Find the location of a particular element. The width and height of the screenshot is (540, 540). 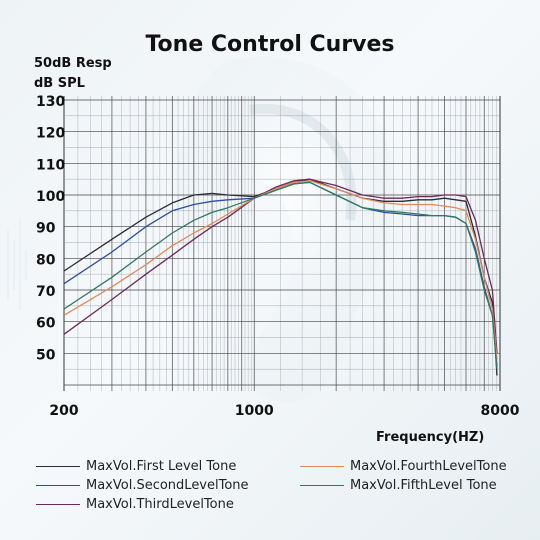

y-tick-label: 70 is located at coordinates (46, 292).